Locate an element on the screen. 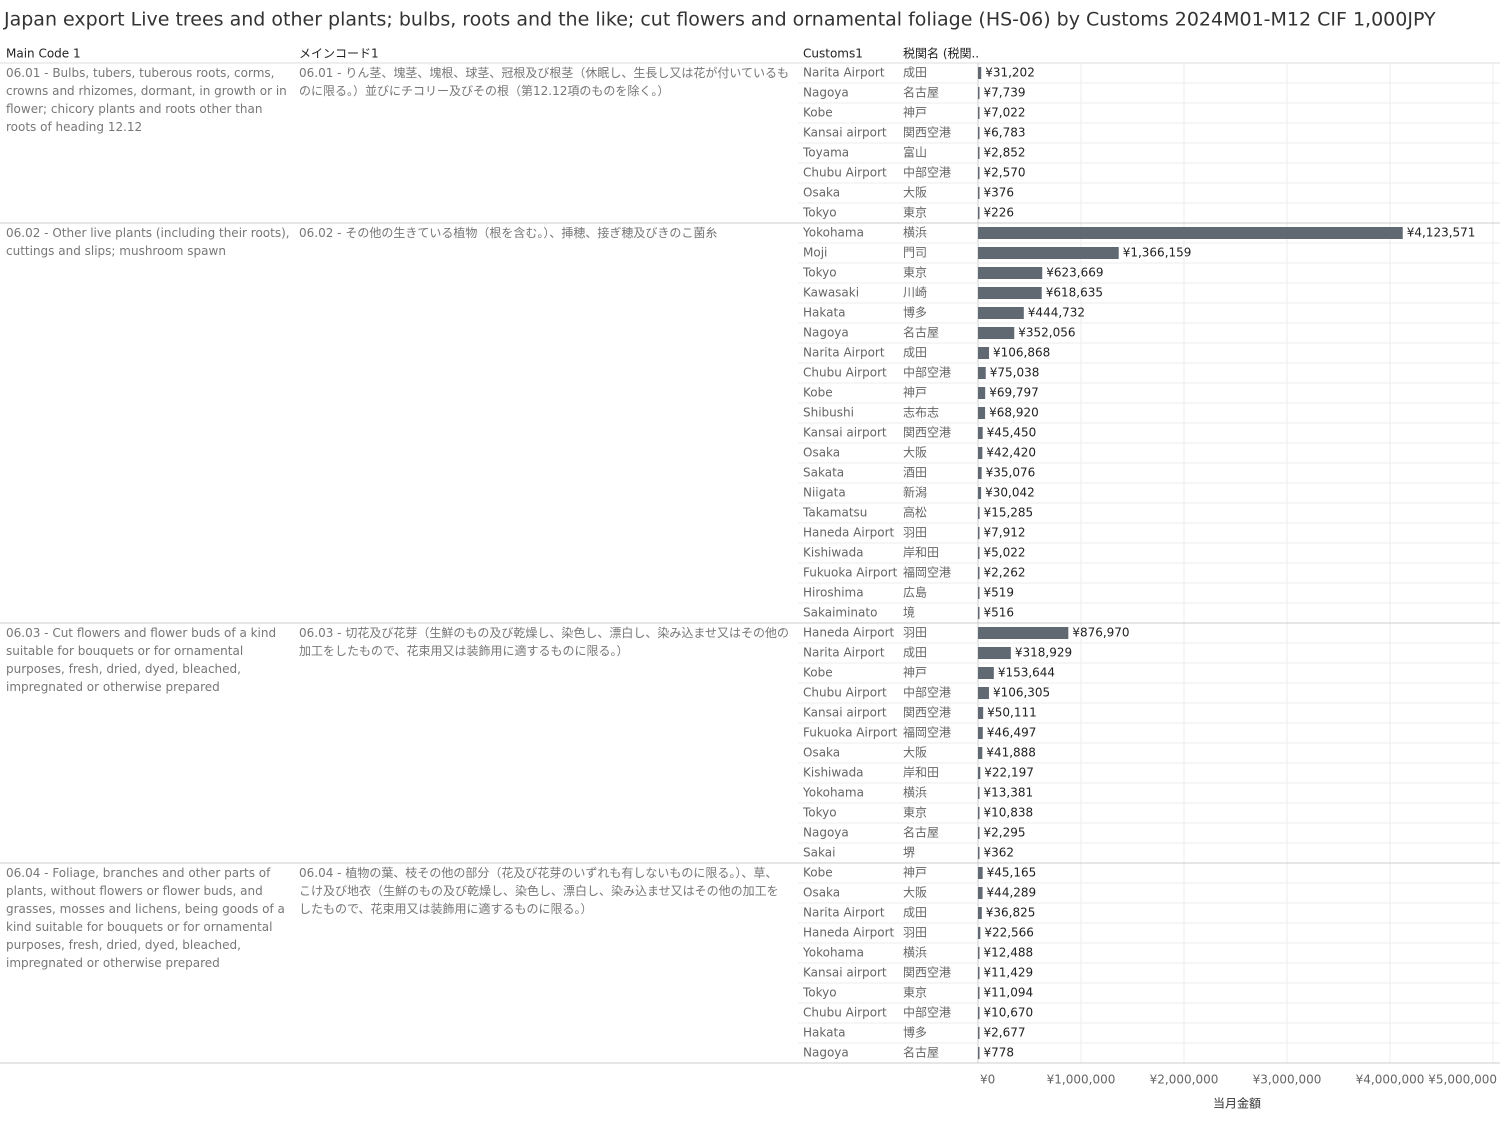 The height and width of the screenshot is (1121, 1500). customs-name: Kawasaki is located at coordinates (831, 293).